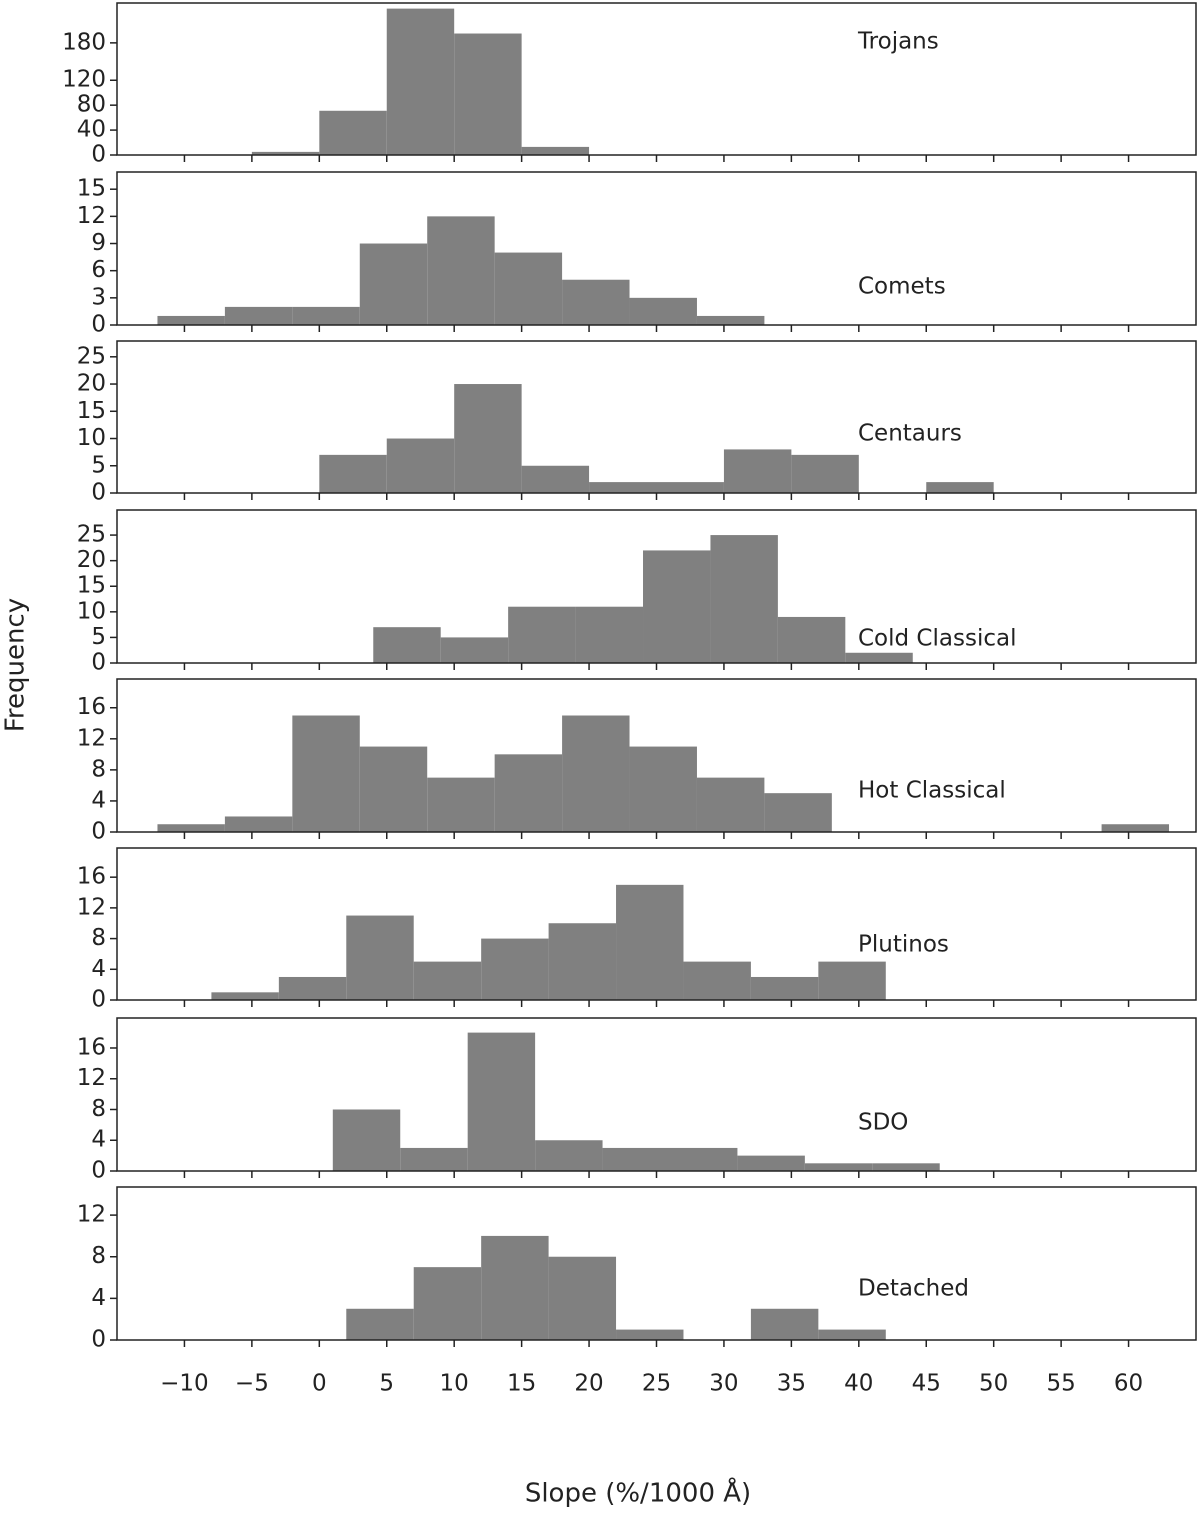  What do you see at coordinates (98, 243) in the screenshot?
I see `y-tick-label: 9` at bounding box center [98, 243].